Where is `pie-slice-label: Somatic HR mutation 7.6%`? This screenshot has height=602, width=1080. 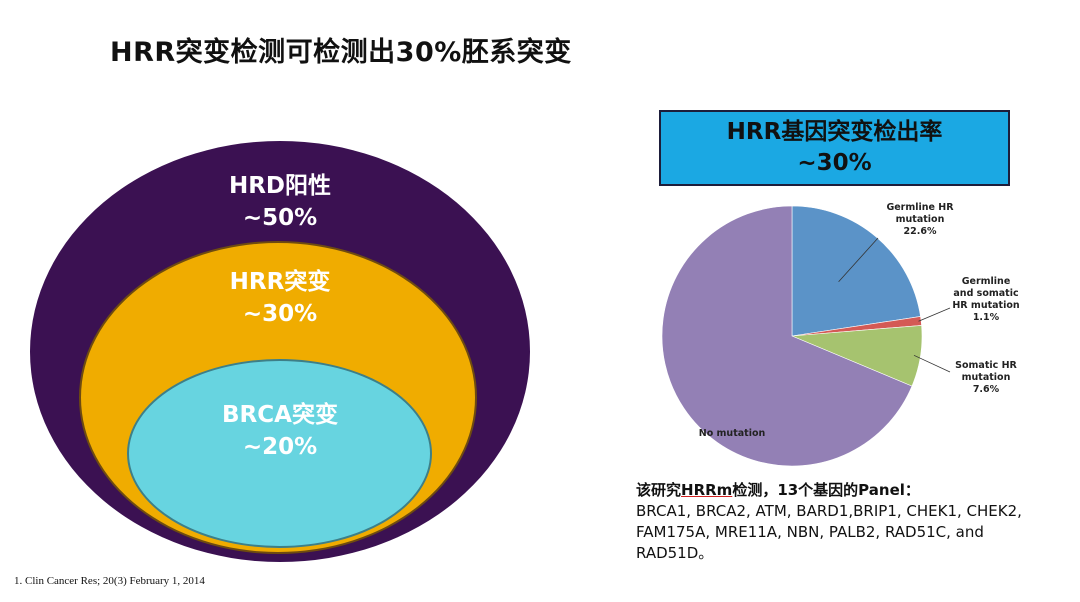 pie-slice-label: Somatic HR mutation 7.6% is located at coordinates (986, 377).